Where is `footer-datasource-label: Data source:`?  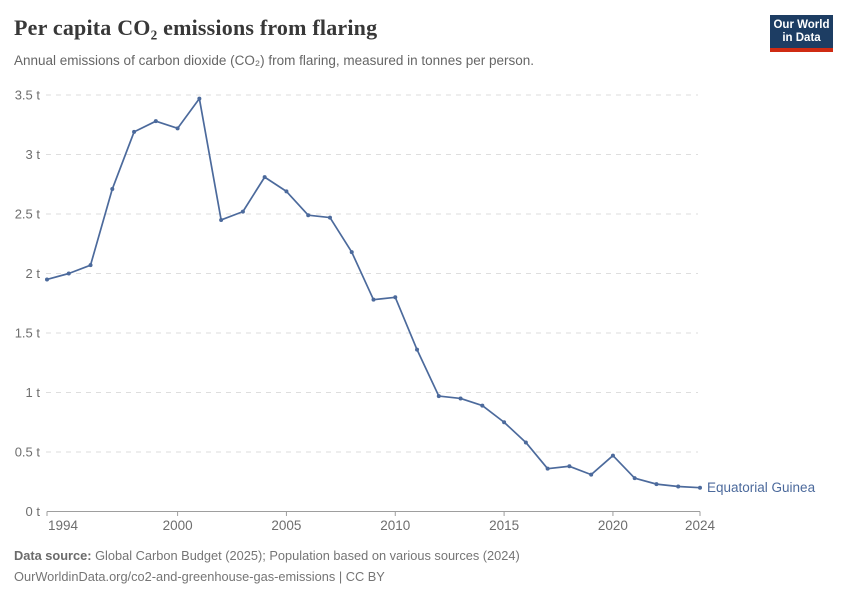
footer-datasource-label: Data source: is located at coordinates (53, 555).